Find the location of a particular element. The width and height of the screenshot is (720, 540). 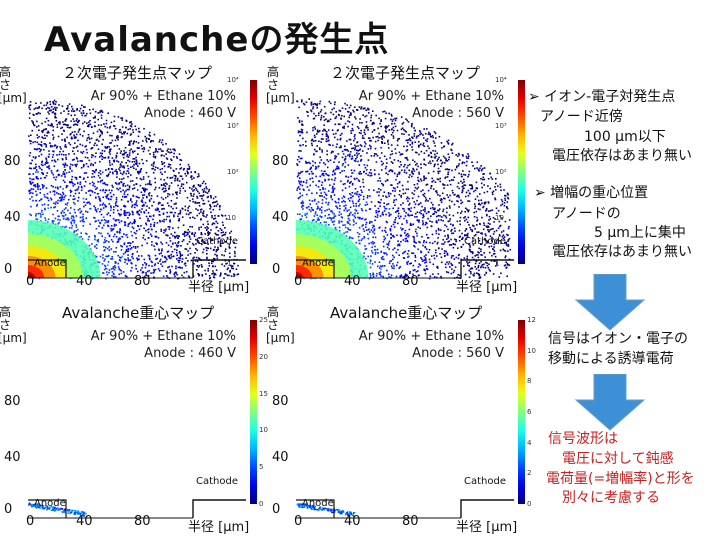

note-ion-pair-line3: 100 μm以下 is located at coordinates (625, 137).